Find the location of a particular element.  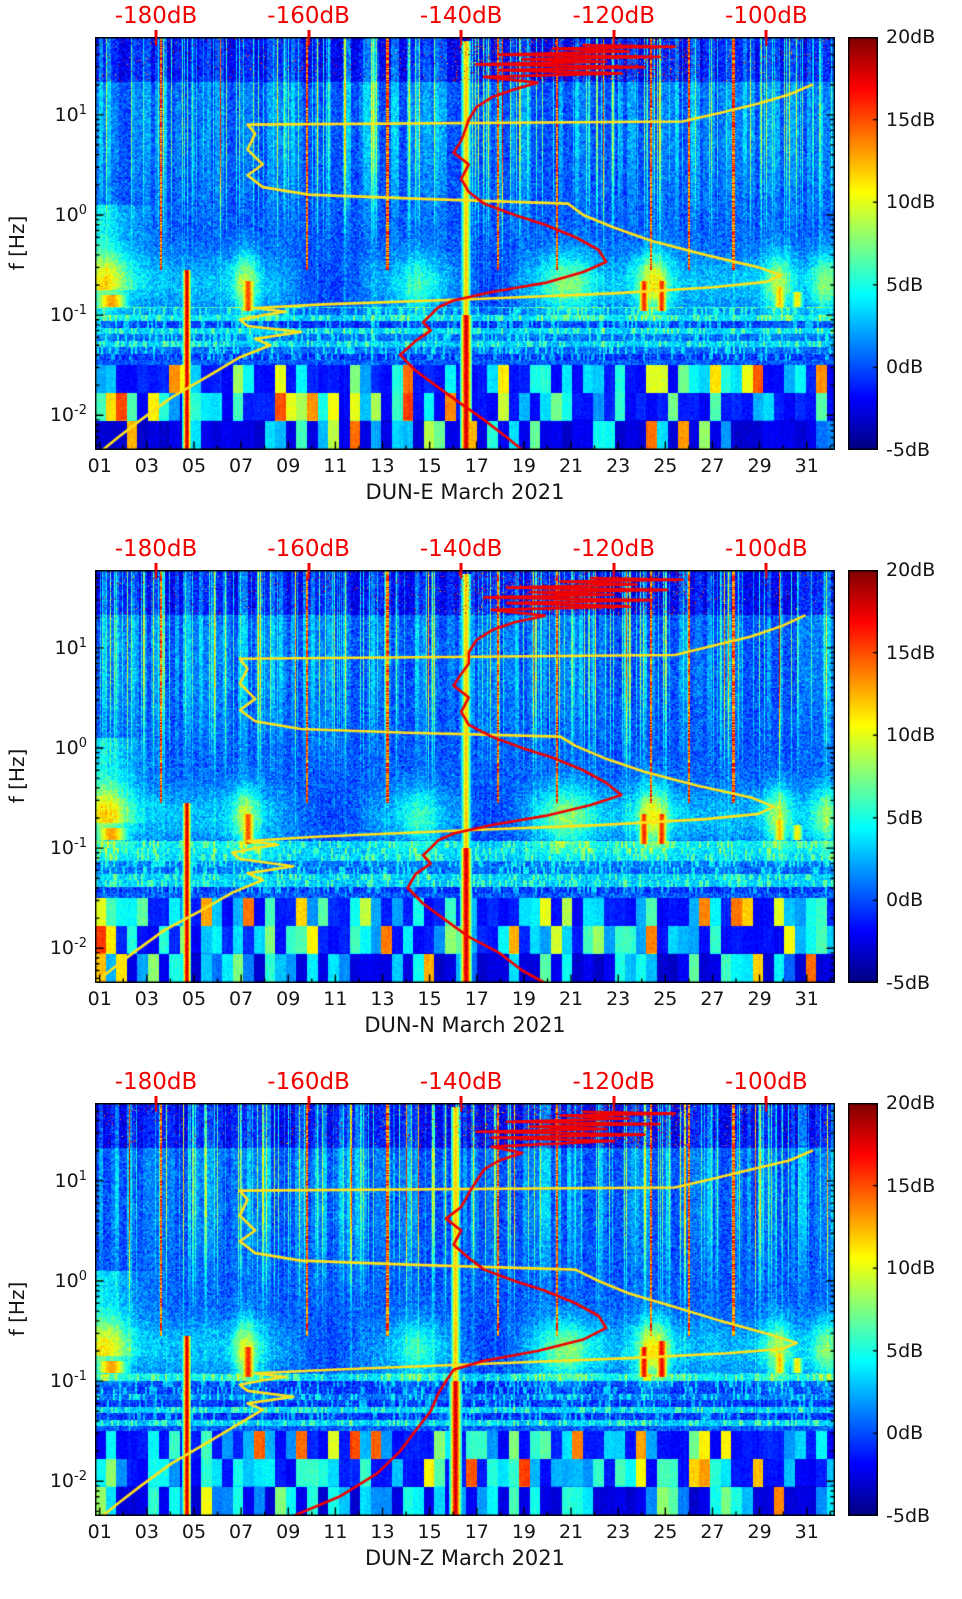

panel-title: DUN-Z March 2021 is located at coordinates (465, 1558).